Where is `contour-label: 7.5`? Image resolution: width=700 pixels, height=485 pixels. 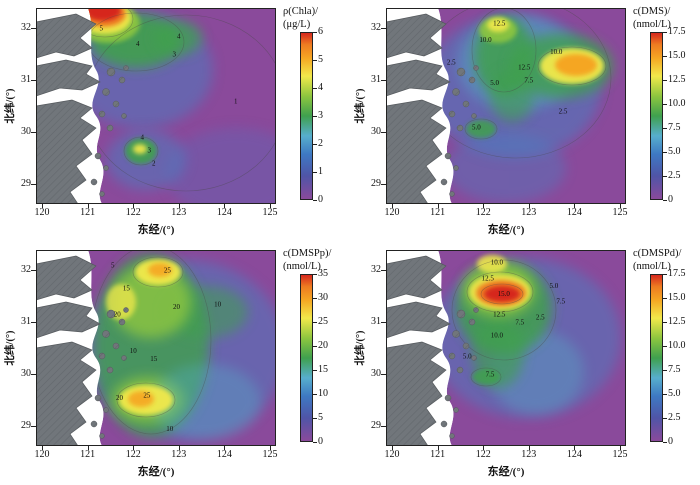
contour-label: 7.5 is located at coordinates (519, 323).